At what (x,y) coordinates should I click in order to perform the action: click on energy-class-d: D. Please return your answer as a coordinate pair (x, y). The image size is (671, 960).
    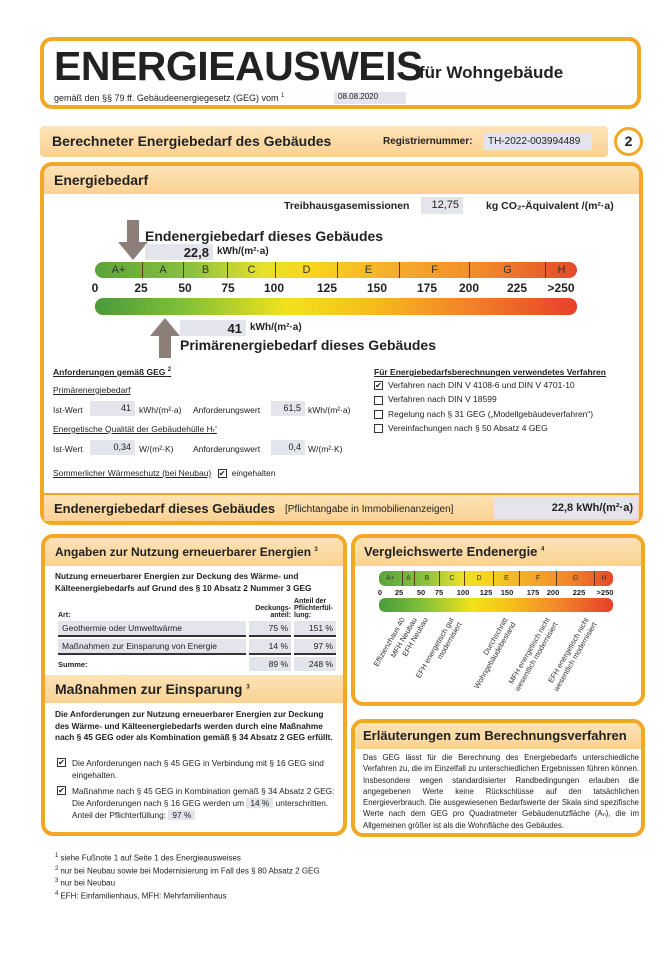
    Looking at the image, I should click on (307, 270).